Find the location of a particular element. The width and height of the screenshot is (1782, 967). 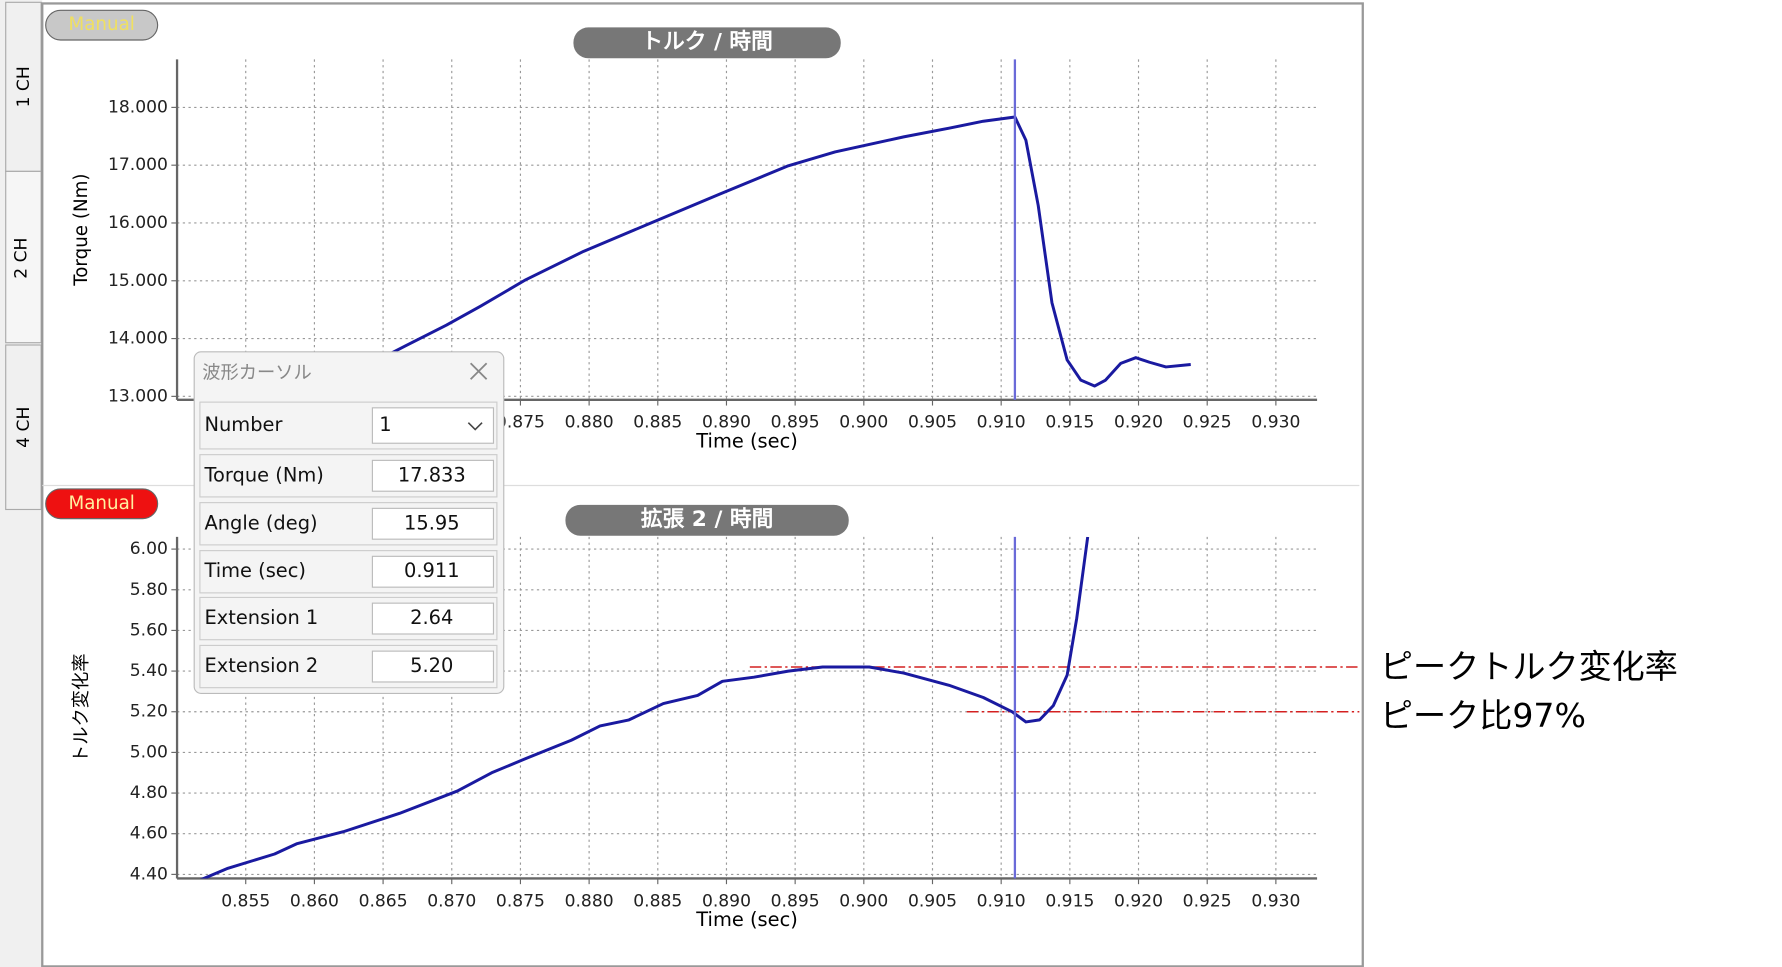

y-tick-label: 18.000 is located at coordinates (138, 107).